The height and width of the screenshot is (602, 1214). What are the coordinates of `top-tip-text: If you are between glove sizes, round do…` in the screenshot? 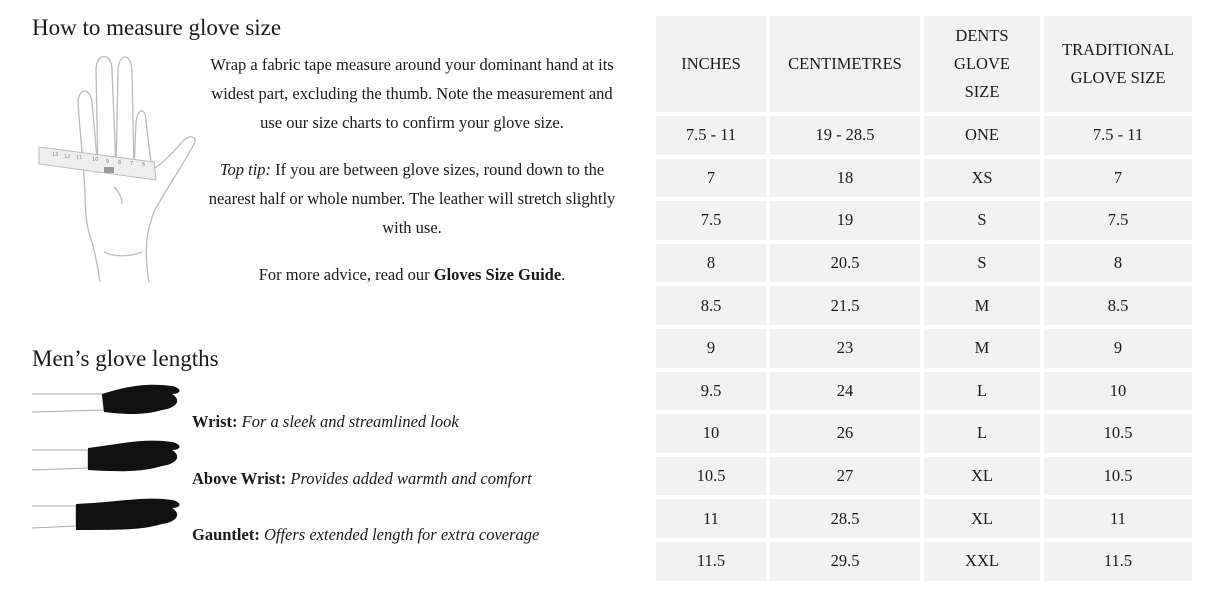 It's located at (412, 198).